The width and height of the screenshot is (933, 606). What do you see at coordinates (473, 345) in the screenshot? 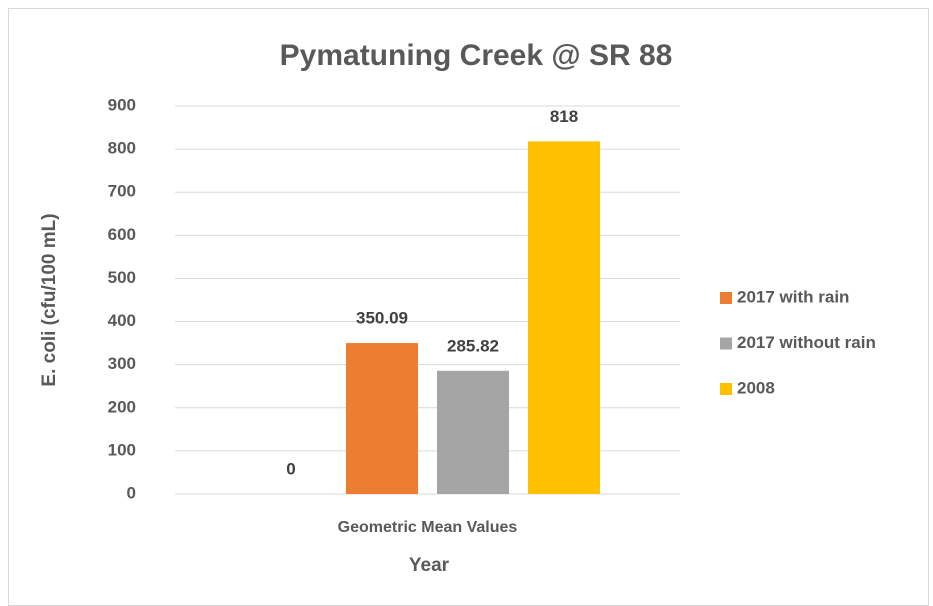
I see `data-label: 285.82` at bounding box center [473, 345].